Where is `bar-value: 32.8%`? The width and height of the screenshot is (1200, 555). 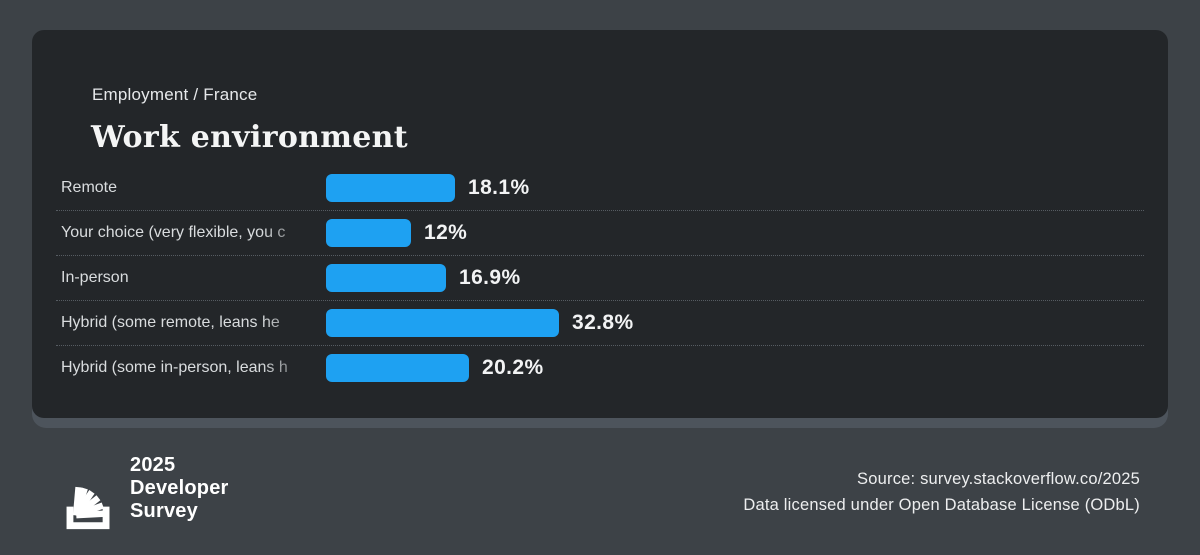
bar-value: 32.8% is located at coordinates (603, 322).